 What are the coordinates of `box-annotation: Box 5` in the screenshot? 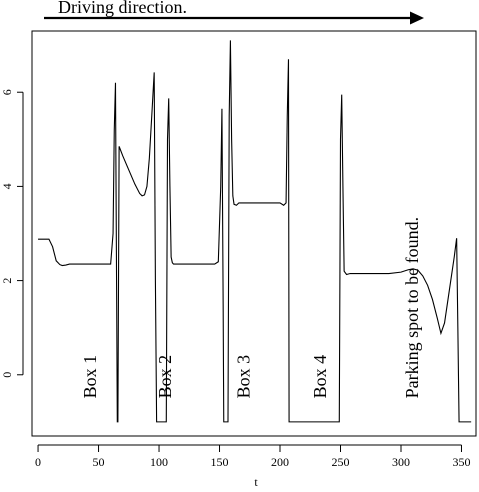 It's located at (477, 377).